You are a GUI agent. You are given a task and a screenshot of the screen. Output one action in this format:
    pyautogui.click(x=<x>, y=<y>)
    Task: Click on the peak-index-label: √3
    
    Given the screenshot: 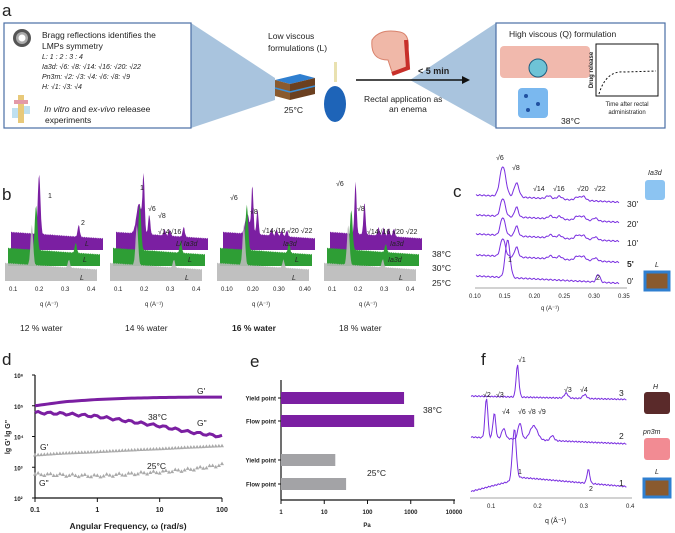 What is the action you would take?
    pyautogui.click(x=568, y=390)
    